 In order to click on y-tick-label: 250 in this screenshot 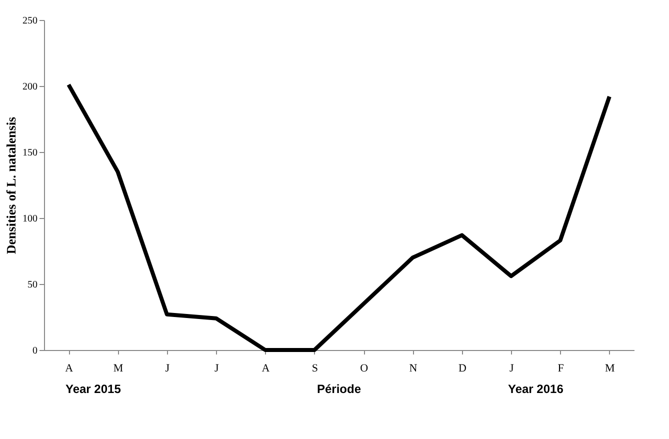, I will do `click(30, 21)`.